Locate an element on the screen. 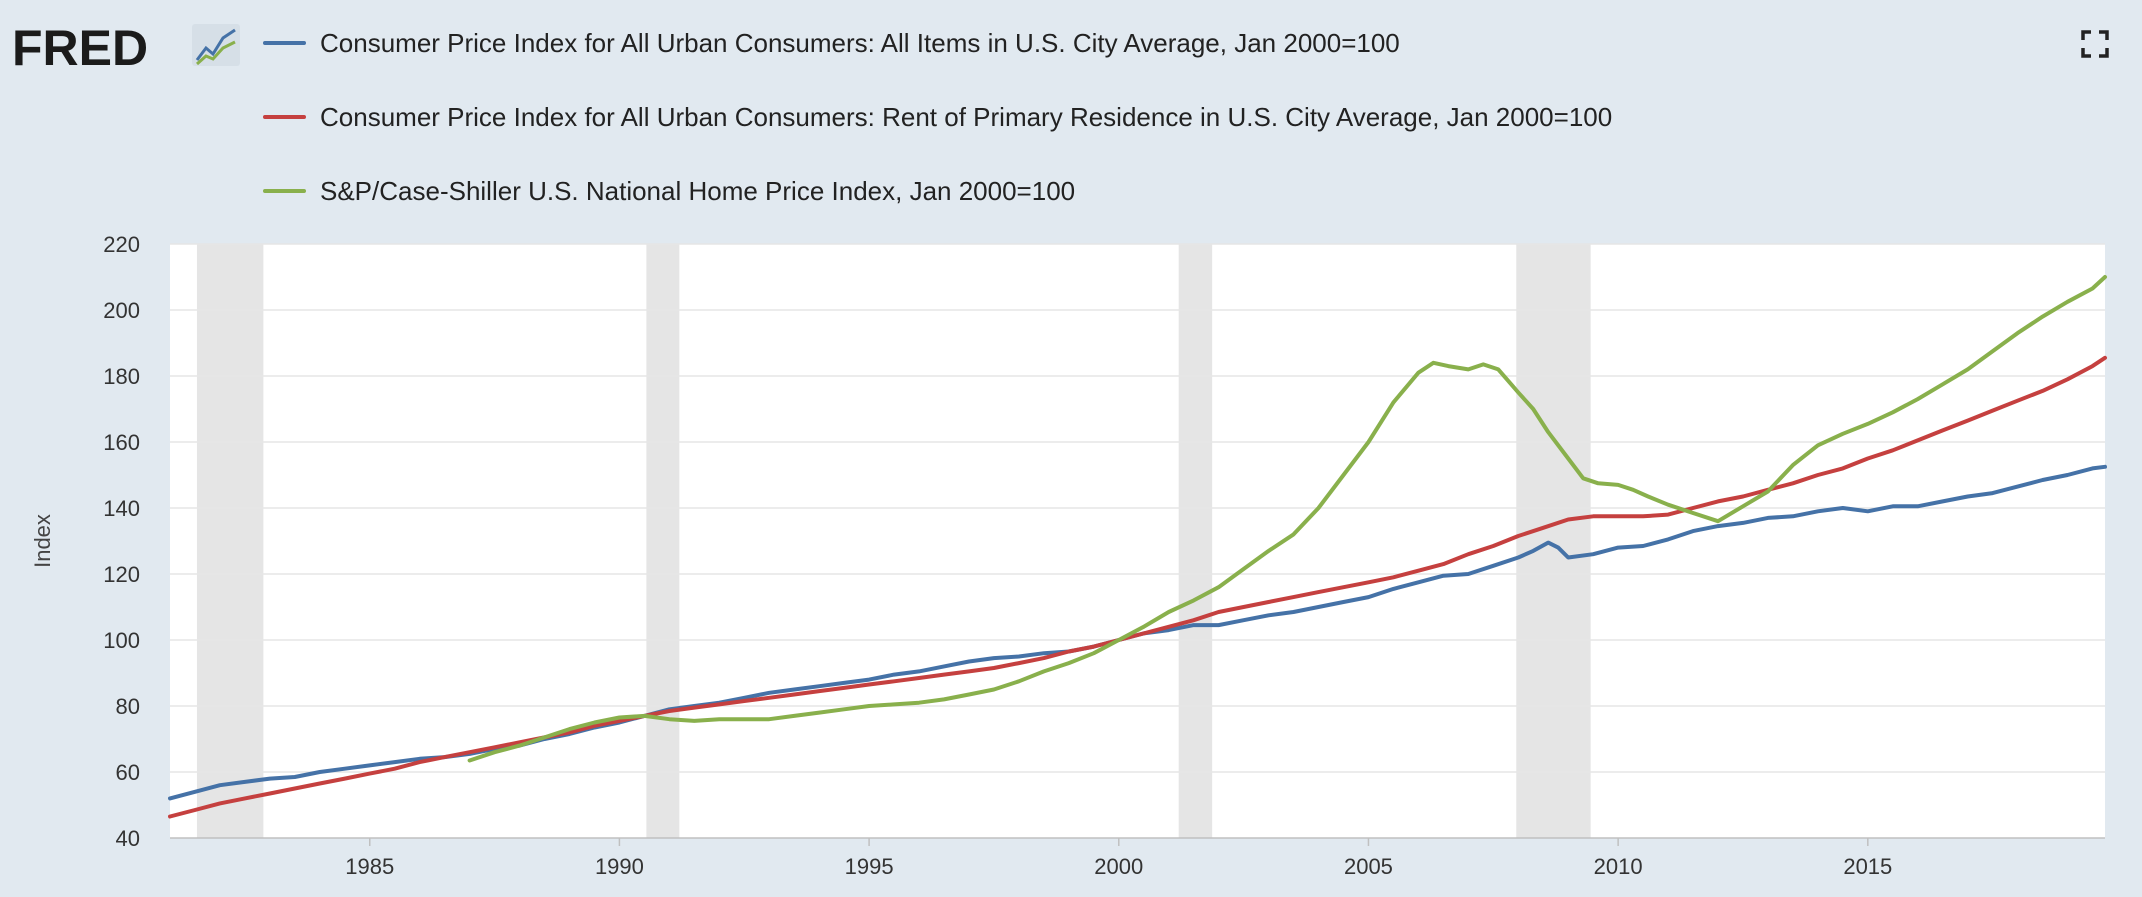 This screenshot has height=897, width=2142. fullscreen-button is located at coordinates (2095, 44).